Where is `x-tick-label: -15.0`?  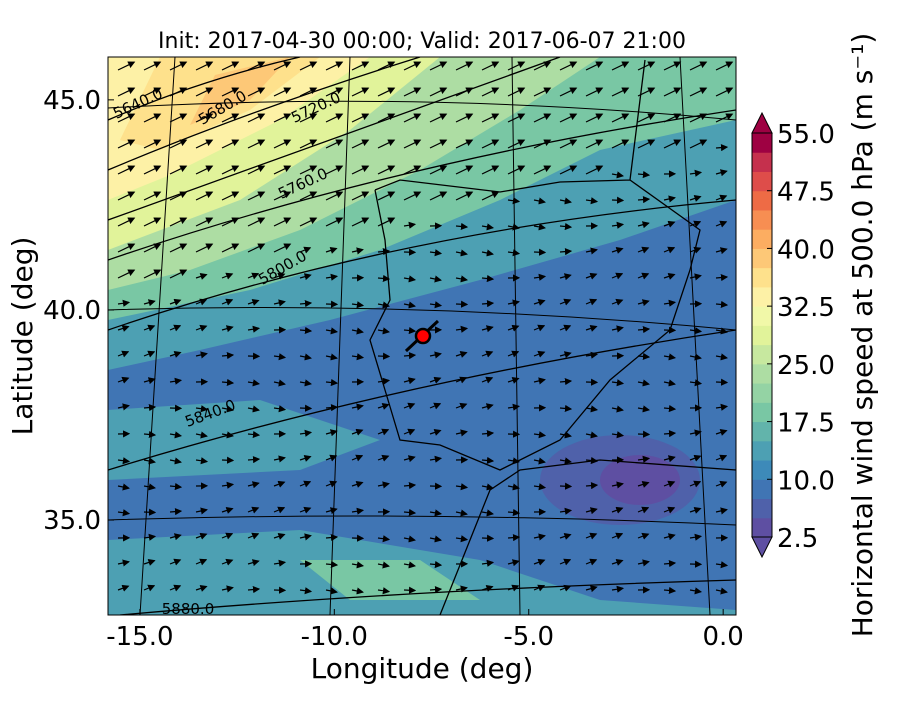 x-tick-label: -15.0 is located at coordinates (139, 637).